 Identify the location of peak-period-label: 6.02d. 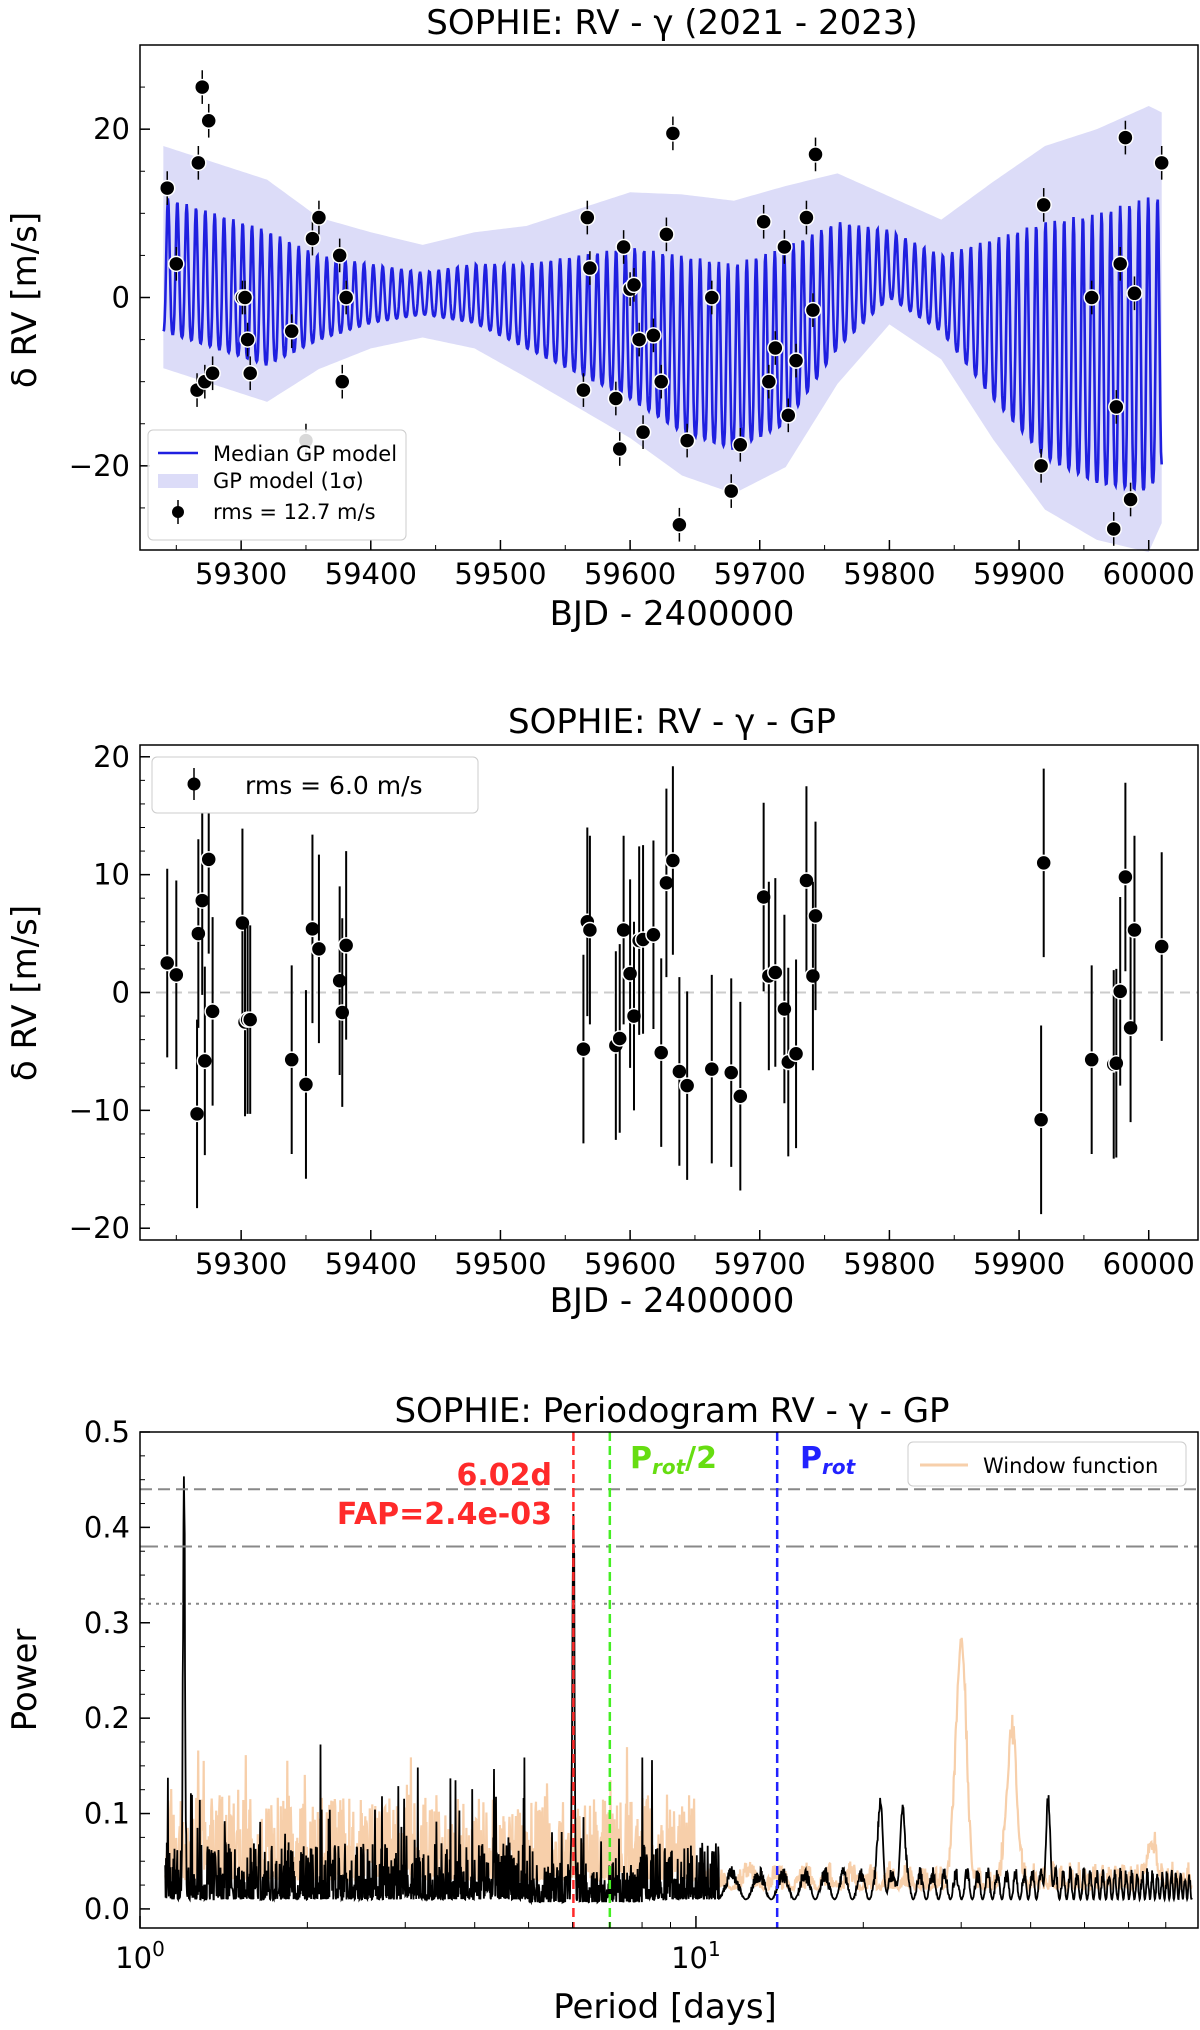
(505, 1475).